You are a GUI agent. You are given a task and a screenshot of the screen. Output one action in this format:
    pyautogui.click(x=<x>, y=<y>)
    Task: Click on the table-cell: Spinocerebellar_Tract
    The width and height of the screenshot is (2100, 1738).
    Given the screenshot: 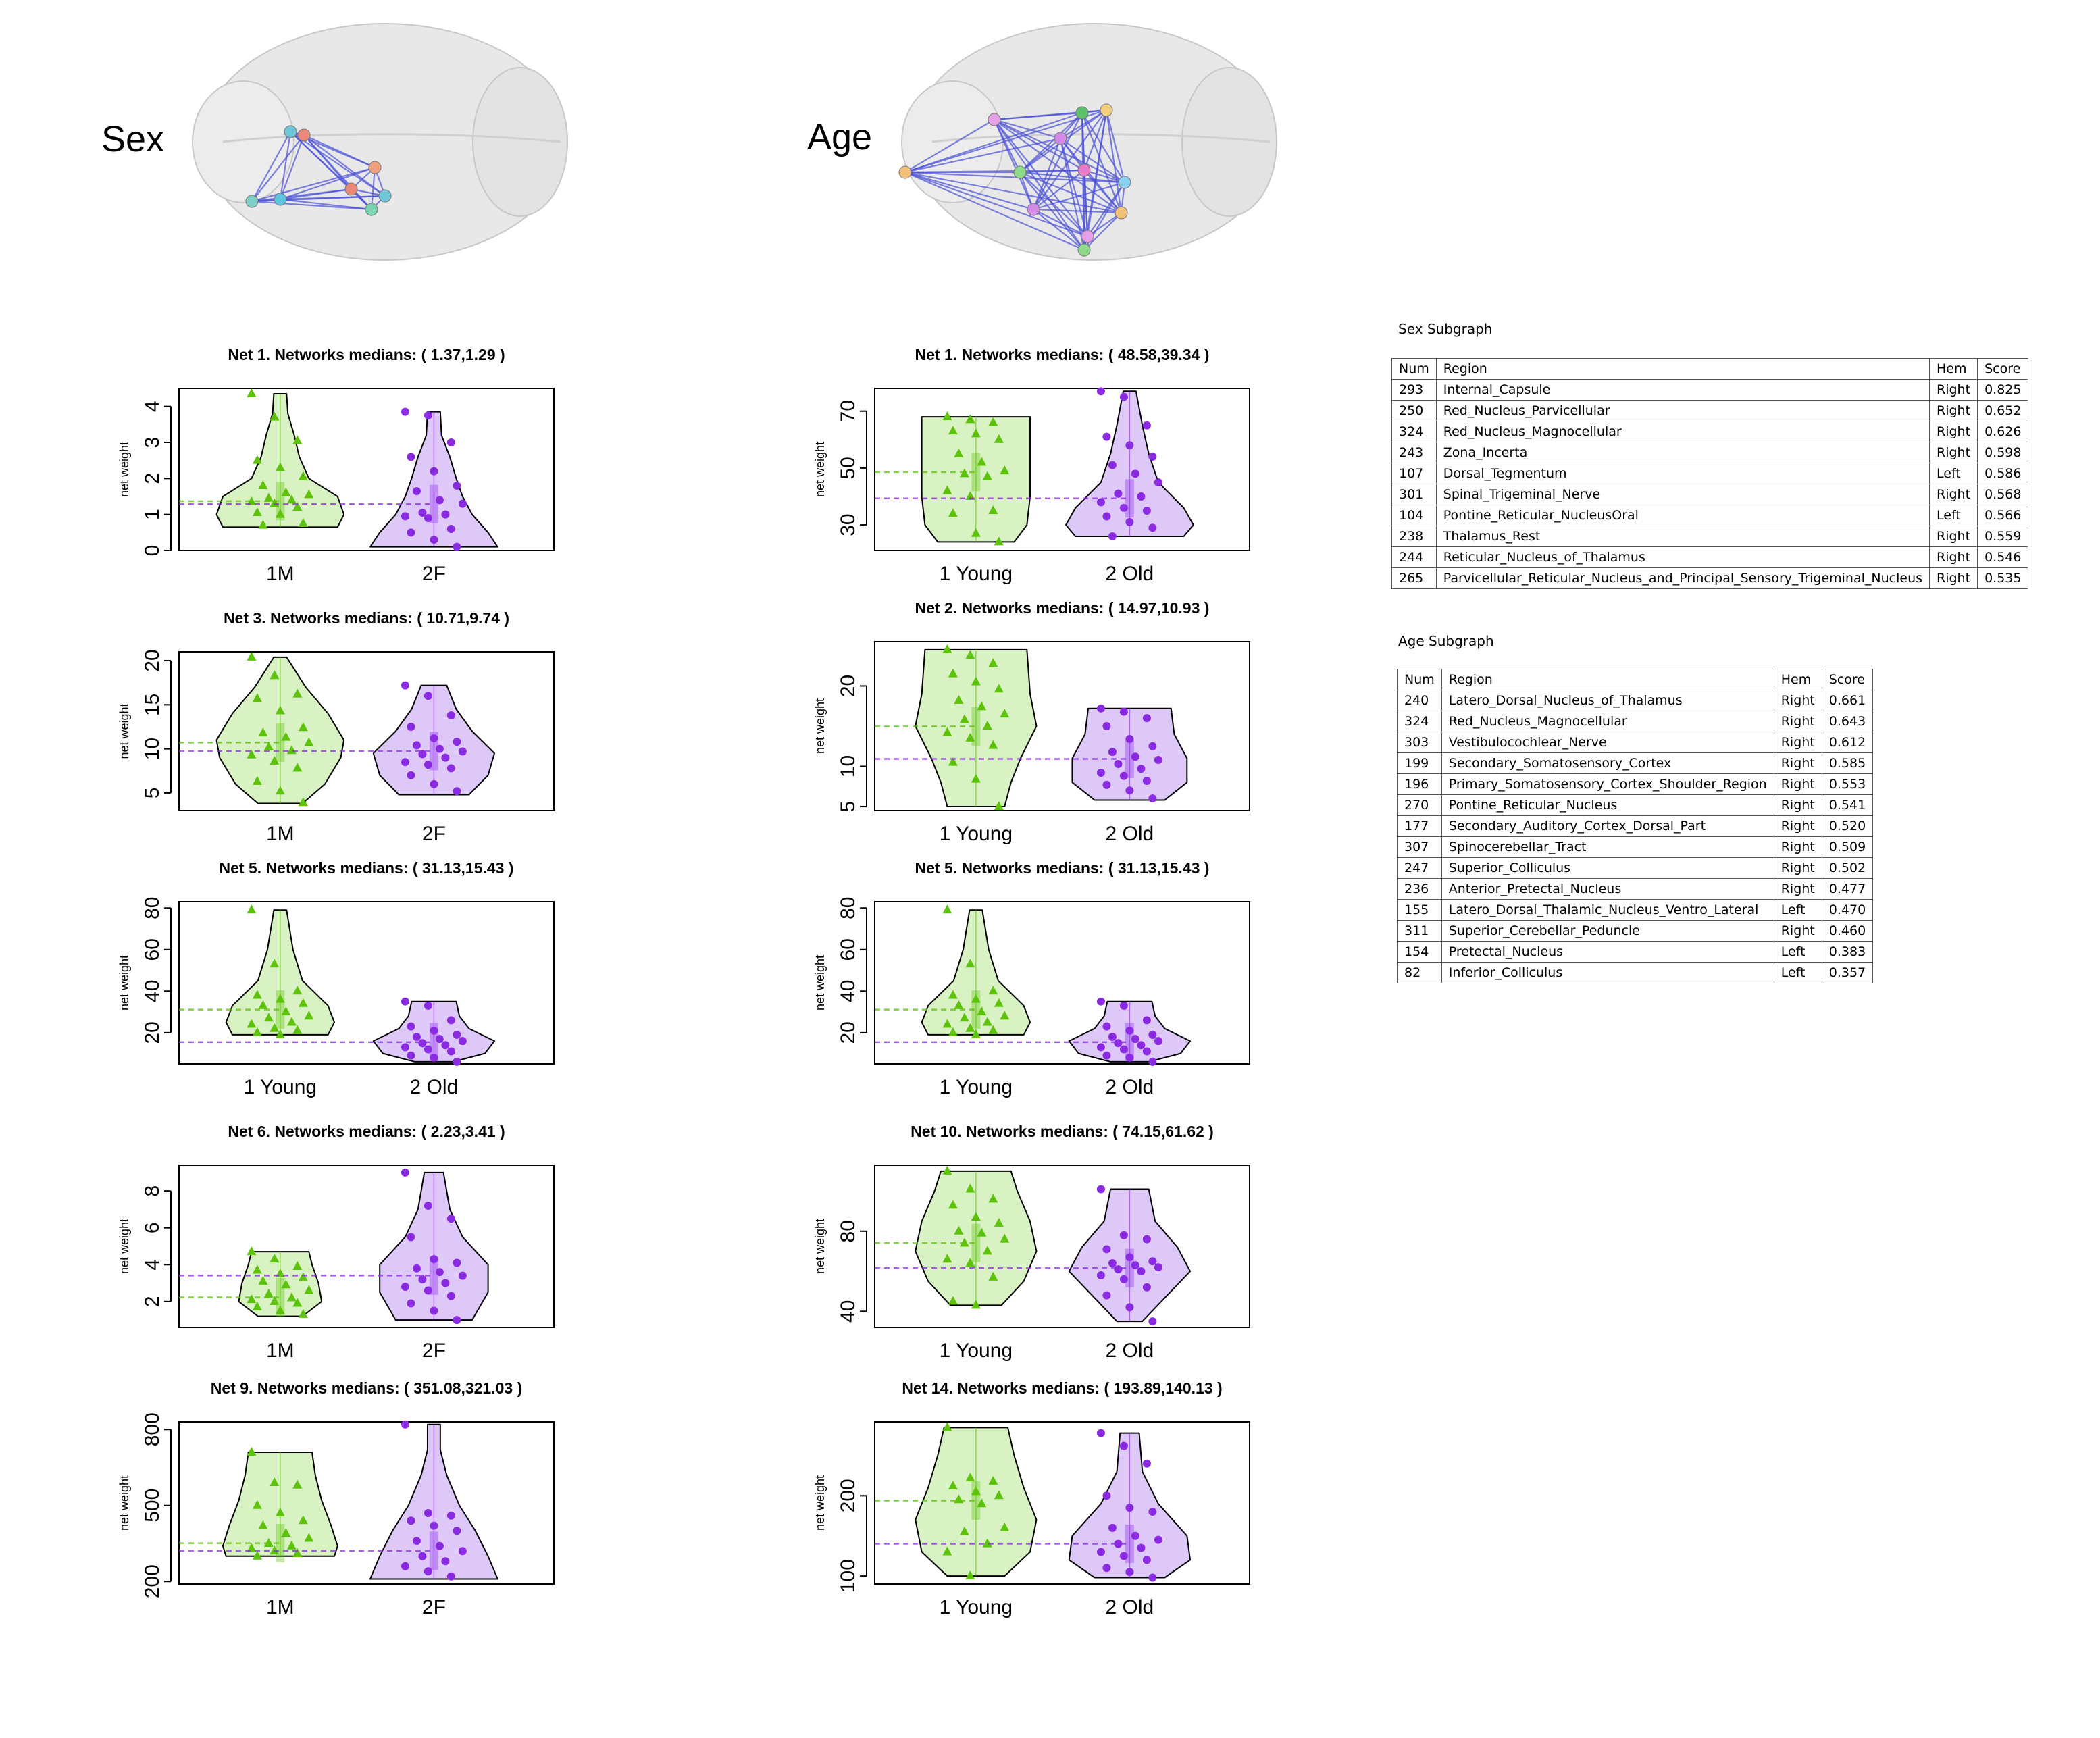 What is the action you would take?
    pyautogui.click(x=1608, y=847)
    